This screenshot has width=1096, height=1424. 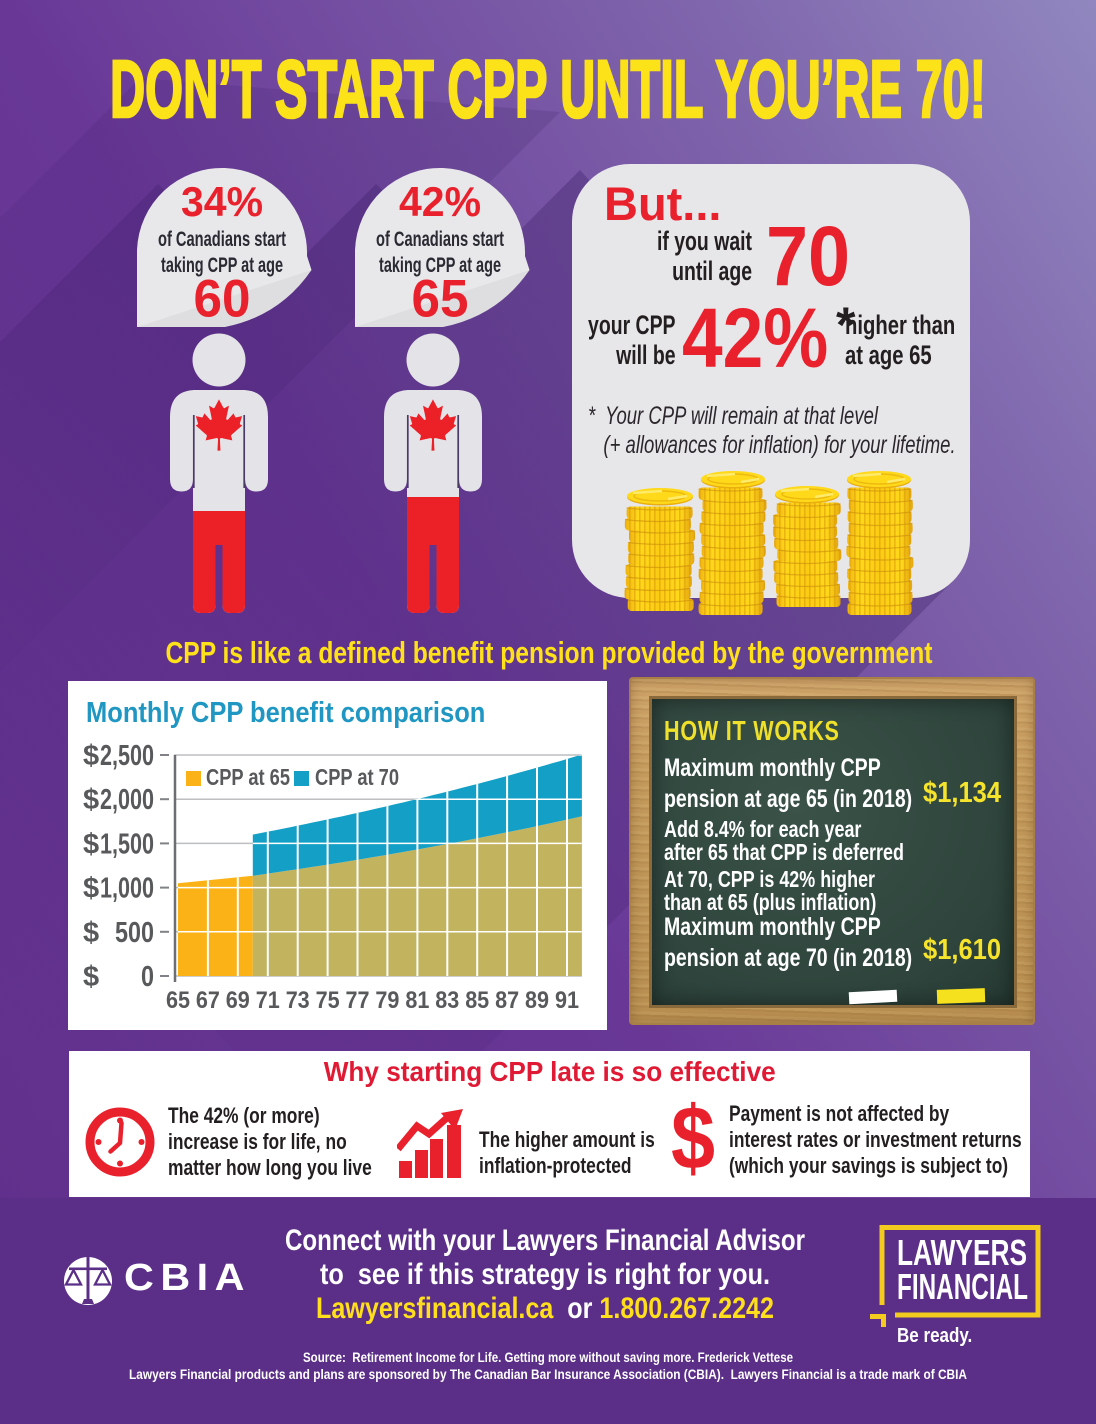 What do you see at coordinates (357, 777) in the screenshot?
I see `svg-text: CPP at 70` at bounding box center [357, 777].